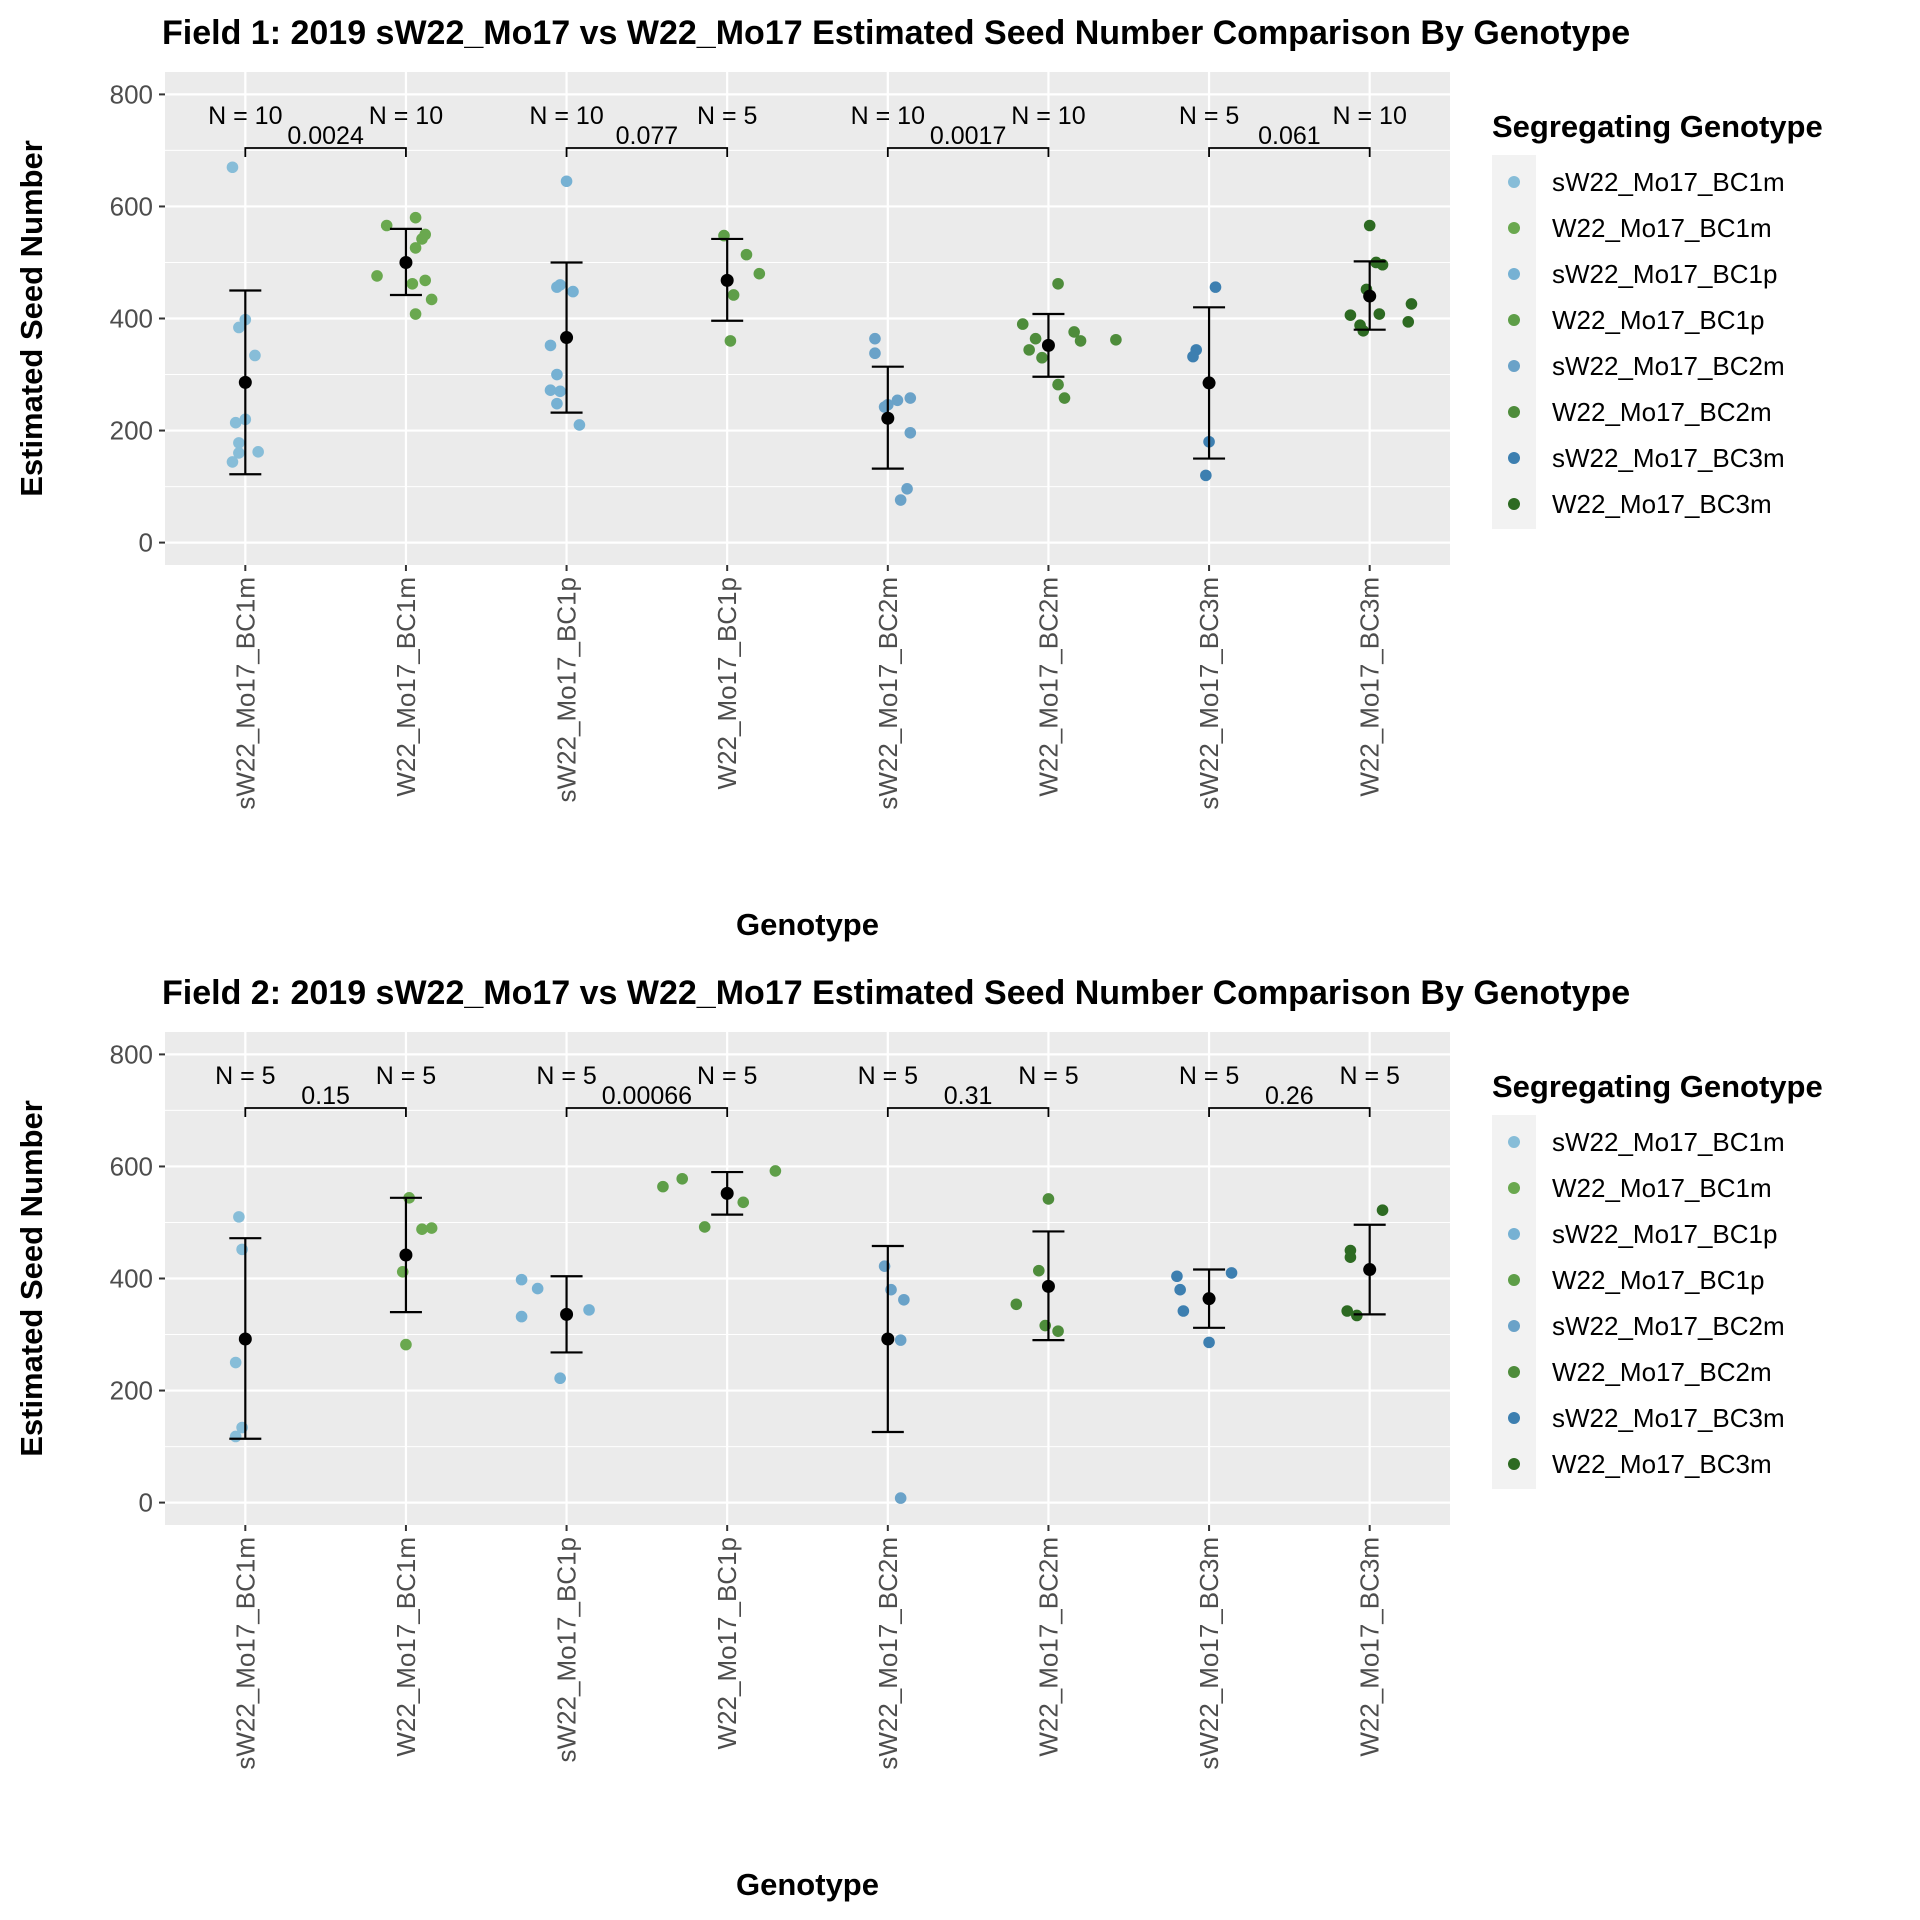  I want to click on legend-label: W22_Mo17_BC2m, so click(1662, 412).